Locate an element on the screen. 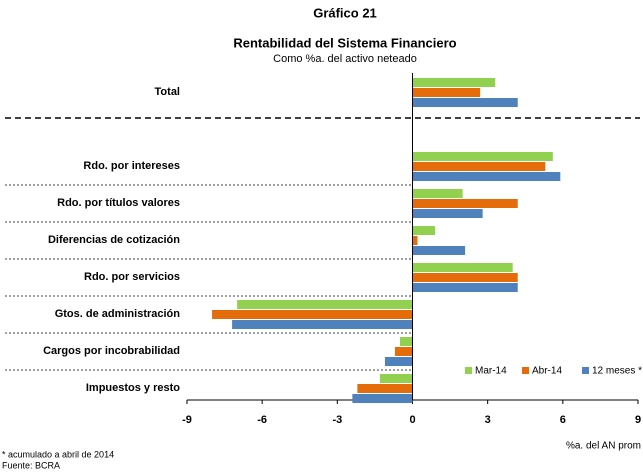  category-label: Rdo. por servicios is located at coordinates (132, 277).